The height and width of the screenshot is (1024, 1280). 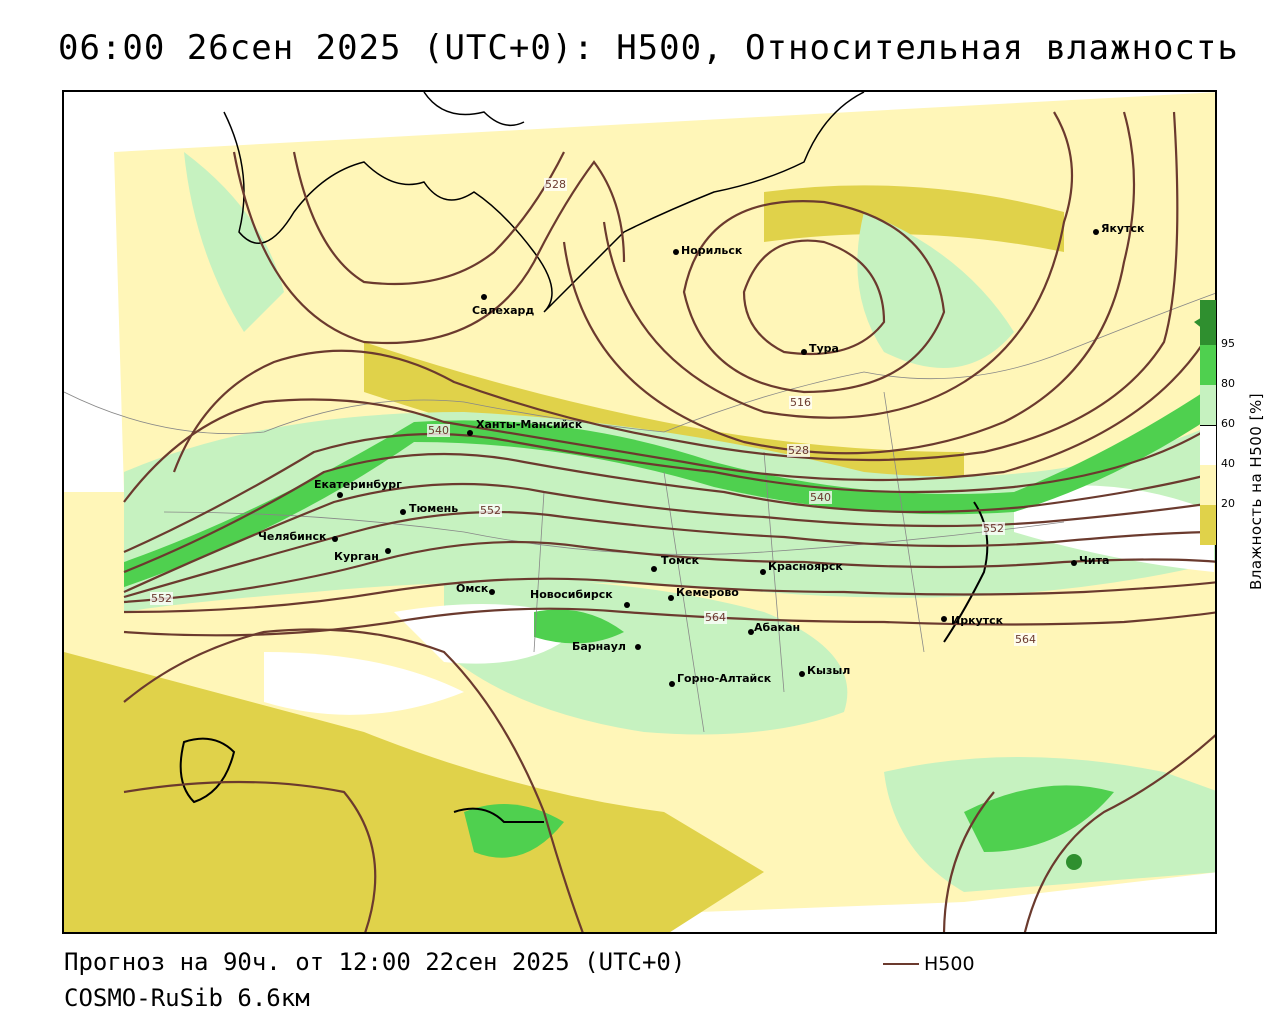 What do you see at coordinates (1228, 503) in the screenshot?
I see `scale-tick: 20` at bounding box center [1228, 503].